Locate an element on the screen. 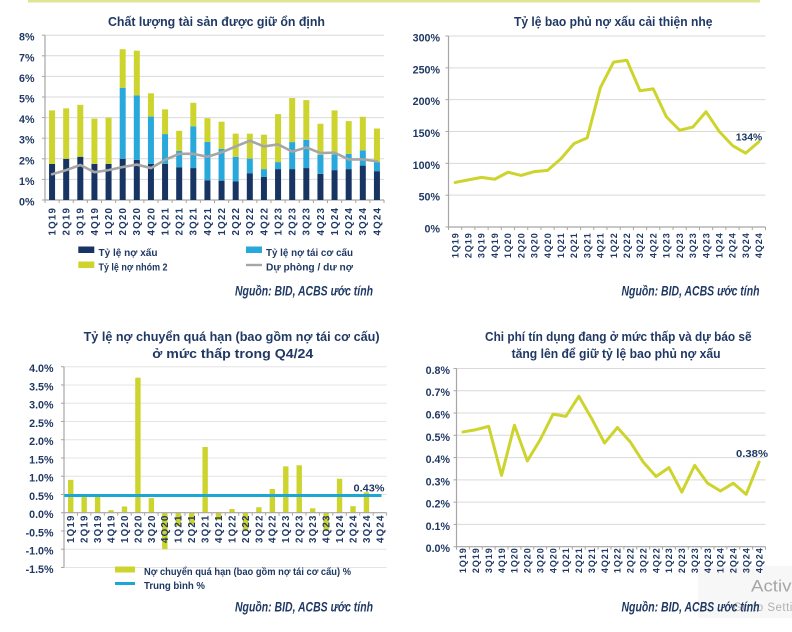 The height and width of the screenshot is (632, 792). svg-text: 2Q22 is located at coordinates (246, 528).